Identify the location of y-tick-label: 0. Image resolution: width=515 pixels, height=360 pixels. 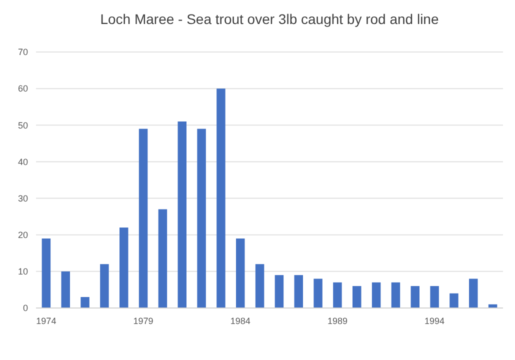
(25, 308).